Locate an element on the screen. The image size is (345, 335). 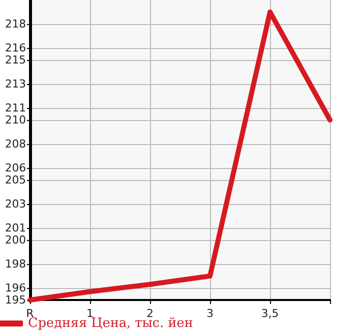
y-tick-label: 216 is located at coordinates (15, 48).